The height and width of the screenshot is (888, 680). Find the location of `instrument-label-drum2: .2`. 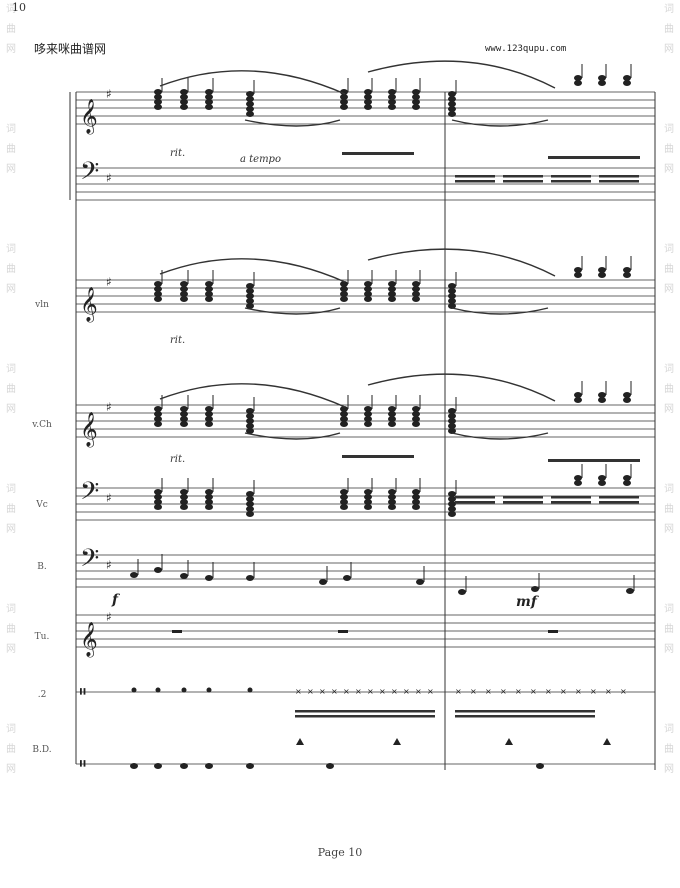

instrument-label-drum2: .2 is located at coordinates (42, 695).